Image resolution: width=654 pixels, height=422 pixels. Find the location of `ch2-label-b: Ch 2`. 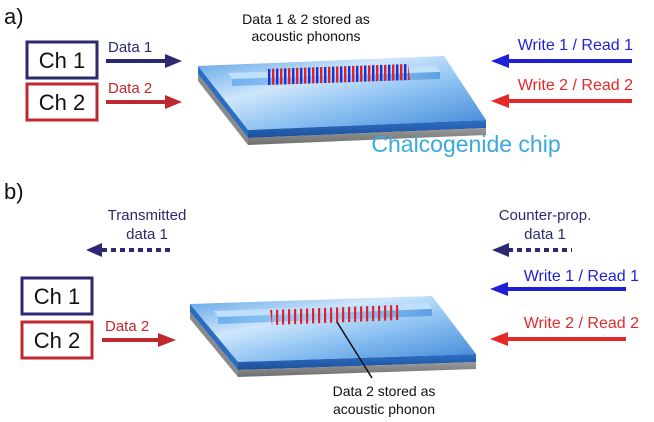

ch2-label-b: Ch 2 is located at coordinates (57, 340).